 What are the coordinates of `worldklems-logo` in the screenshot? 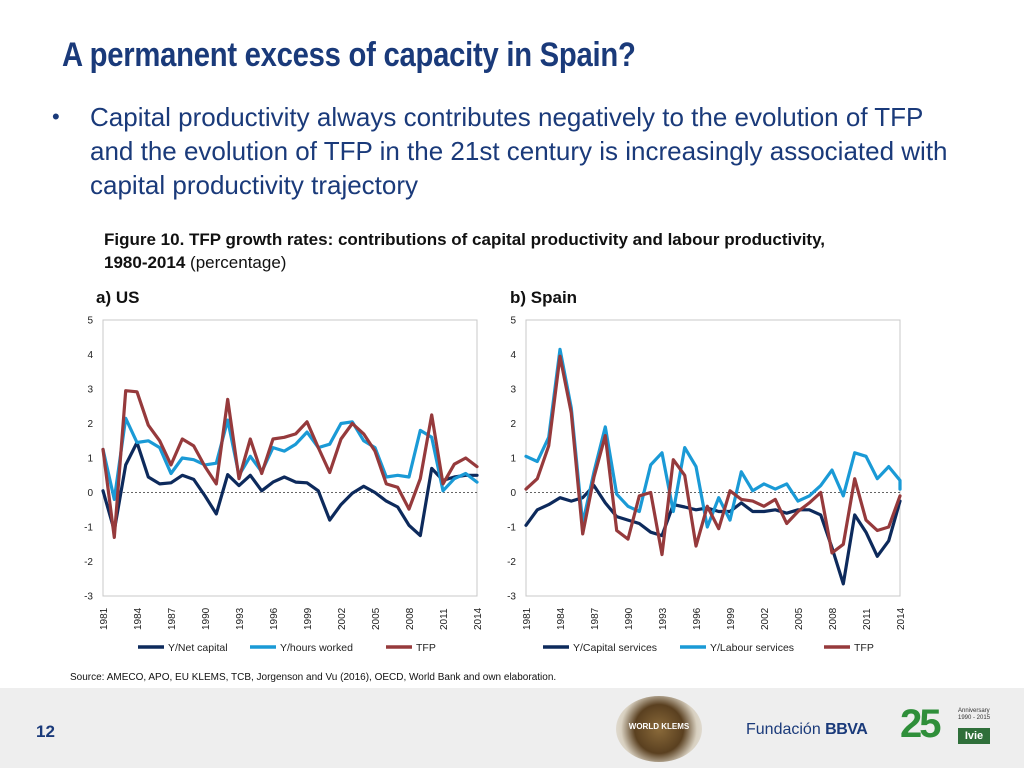 It's located at (659, 729).